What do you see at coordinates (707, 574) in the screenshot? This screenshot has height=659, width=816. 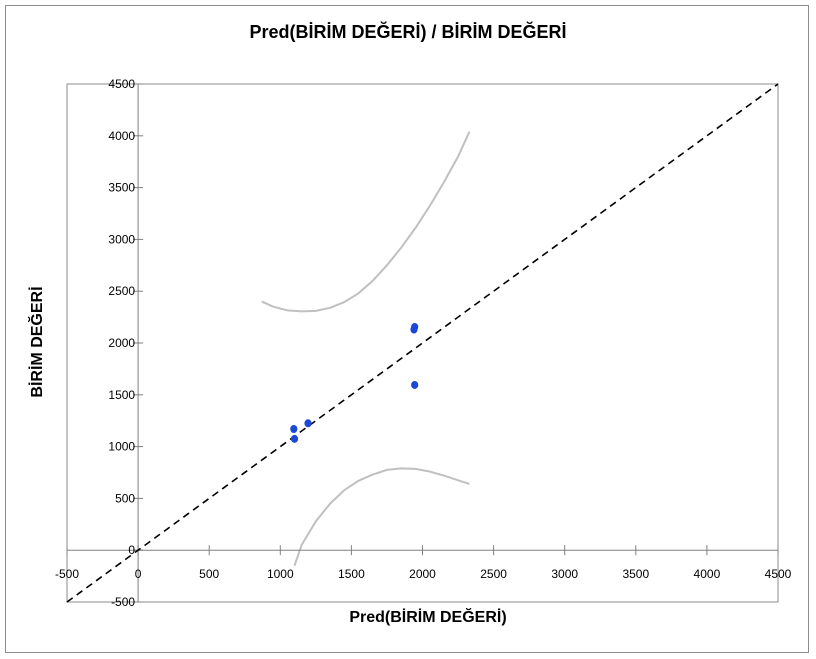 I see `x-tick-label: 4000` at bounding box center [707, 574].